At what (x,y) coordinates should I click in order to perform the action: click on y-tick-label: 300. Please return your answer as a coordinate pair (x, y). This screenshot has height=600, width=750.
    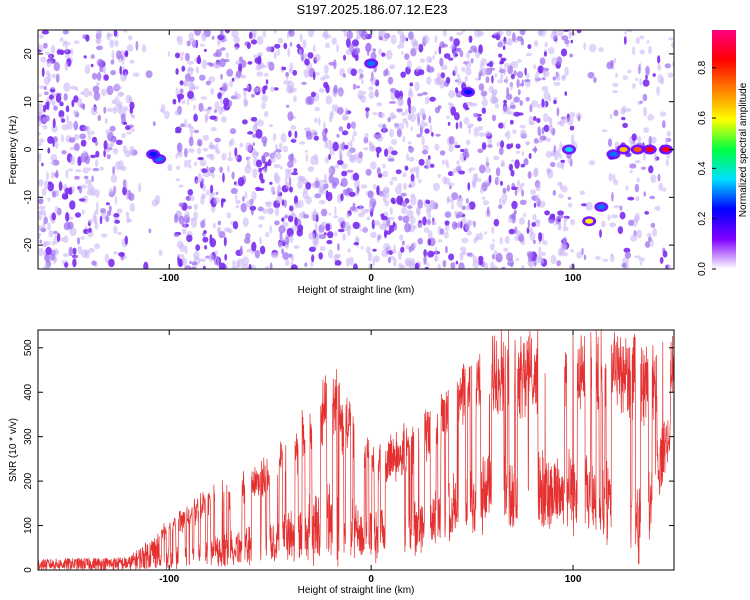
    Looking at the image, I should click on (28, 436).